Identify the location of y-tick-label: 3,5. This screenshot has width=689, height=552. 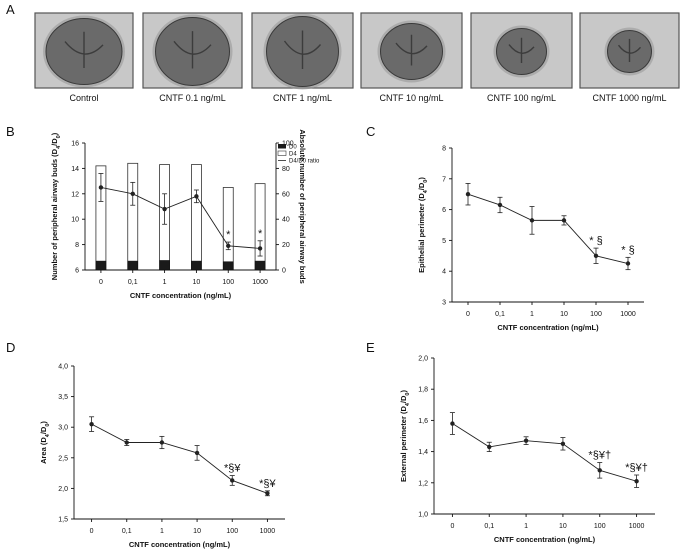
(63, 397).